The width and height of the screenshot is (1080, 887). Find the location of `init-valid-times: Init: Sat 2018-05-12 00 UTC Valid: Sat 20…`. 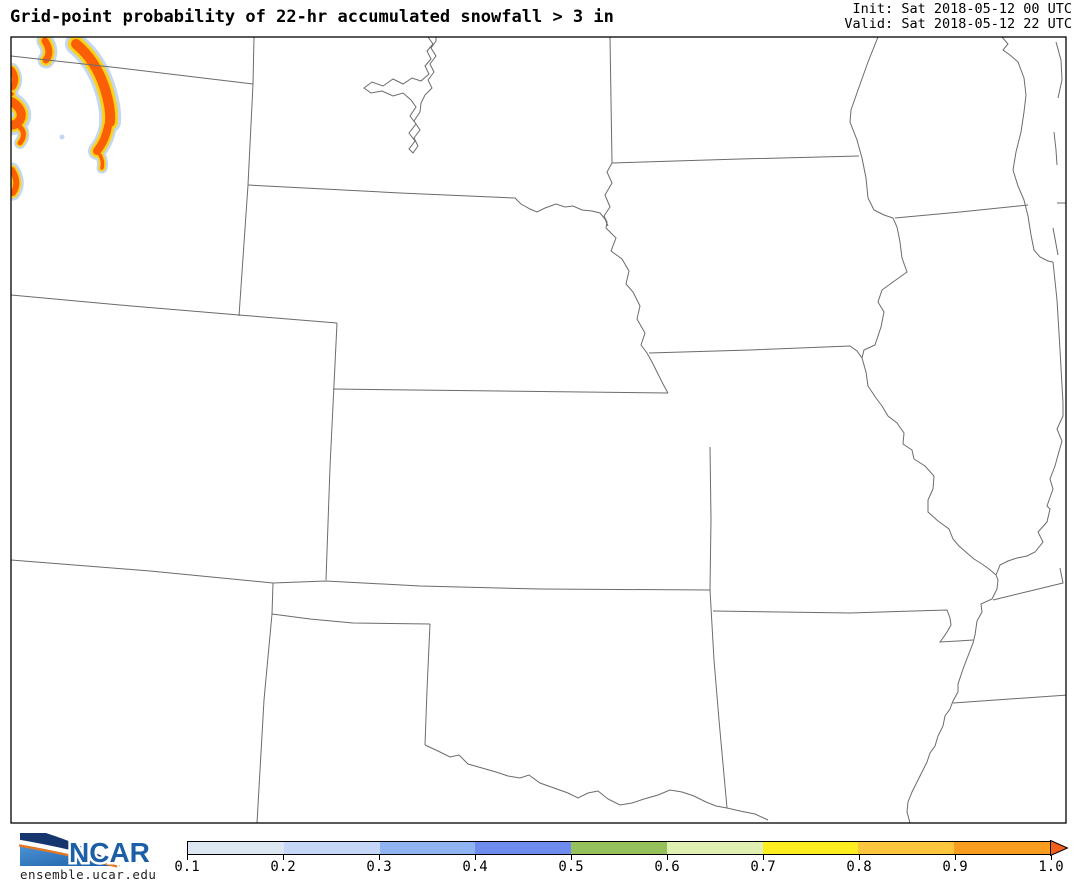

init-valid-times: Init: Sat 2018-05-12 00 UTC Valid: Sat 20… is located at coordinates (958, 17).